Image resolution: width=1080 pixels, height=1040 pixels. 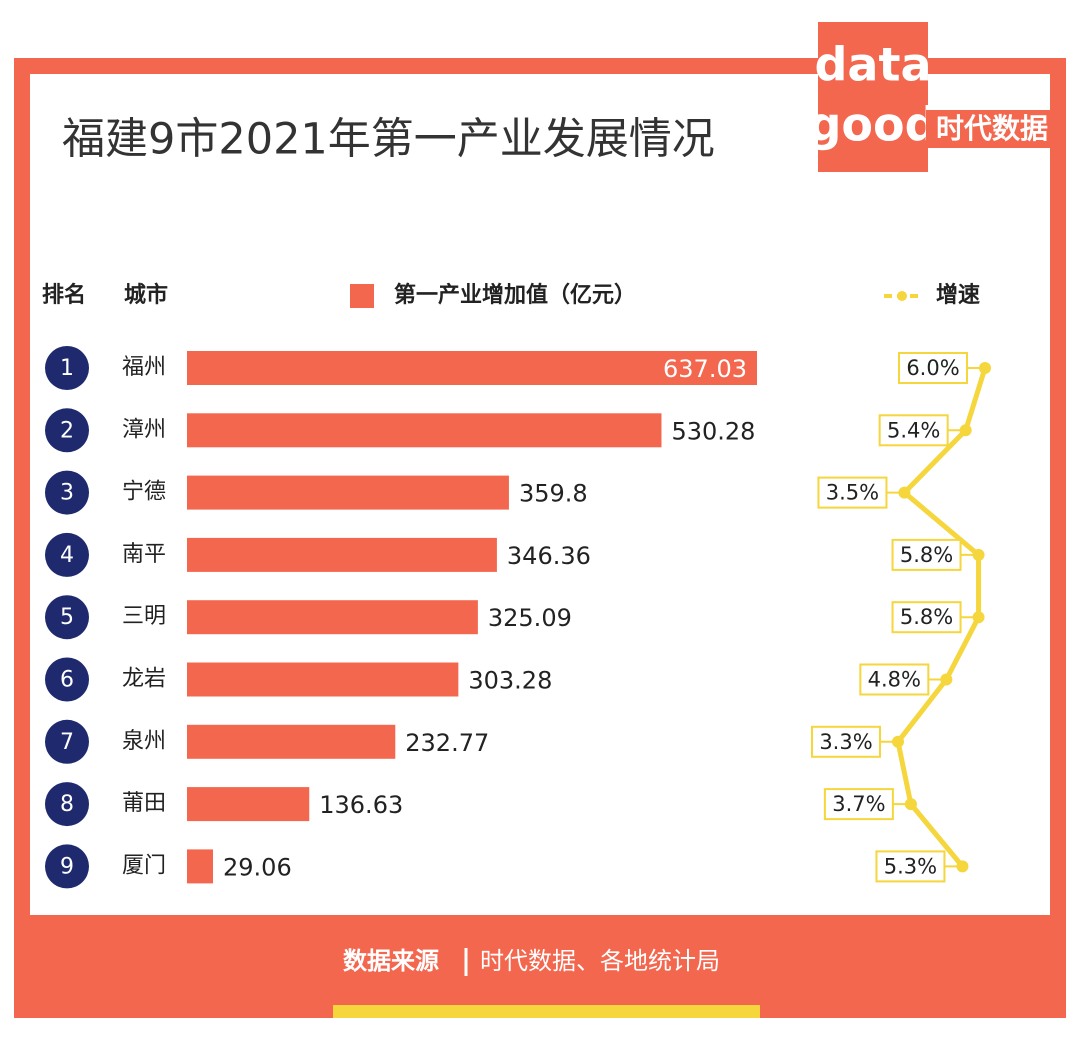 What do you see at coordinates (144, 679) in the screenshot?
I see `city-label: 龙岩` at bounding box center [144, 679].